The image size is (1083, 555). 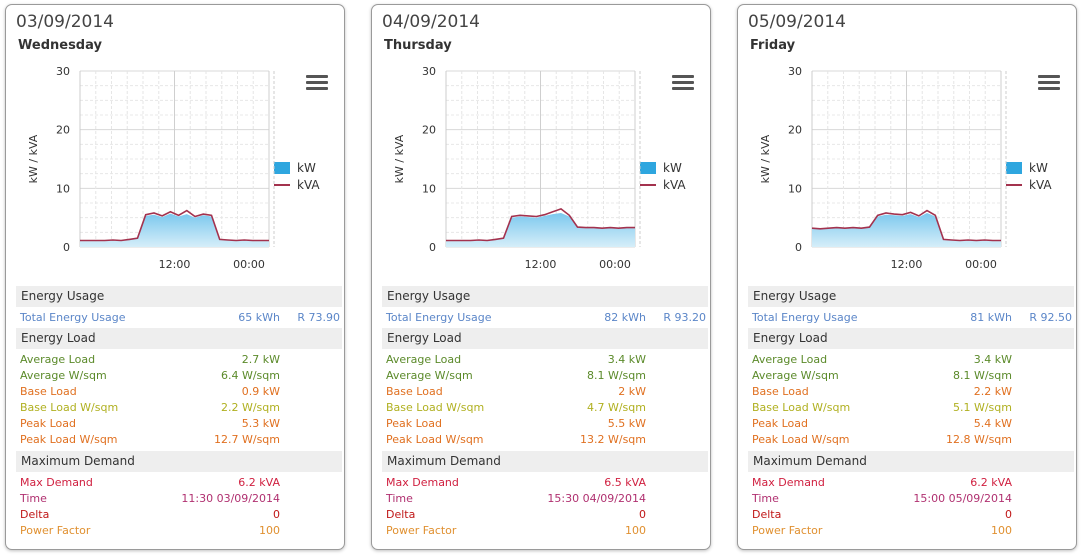 What do you see at coordinates (546, 318) in the screenshot?
I see `row-total-energy-usage: Total Energy Usage 82 kWh R 93.20` at bounding box center [546, 318].